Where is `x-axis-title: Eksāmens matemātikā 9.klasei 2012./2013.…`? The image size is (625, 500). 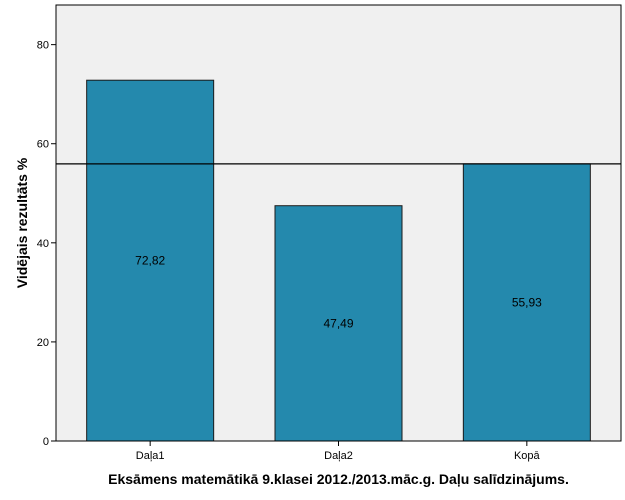
x-axis-title: Eksāmens matemātikā 9.klasei 2012./2013.… is located at coordinates (338, 479).